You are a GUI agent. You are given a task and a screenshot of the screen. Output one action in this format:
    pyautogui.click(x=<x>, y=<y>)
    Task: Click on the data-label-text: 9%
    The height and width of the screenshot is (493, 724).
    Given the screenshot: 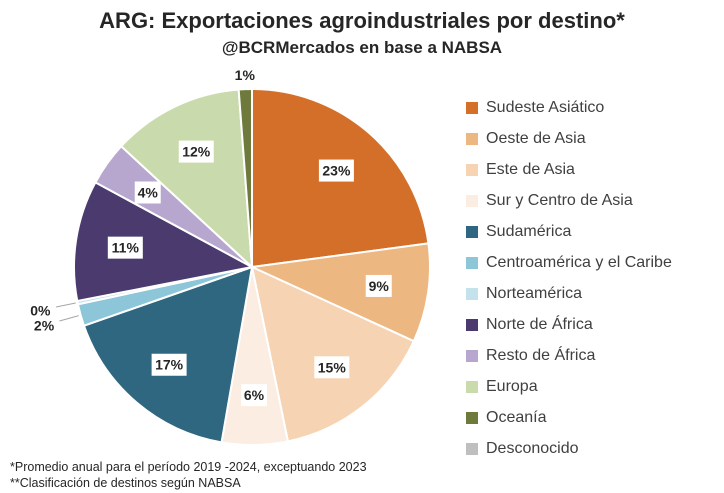 What is the action you would take?
    pyautogui.click(x=379, y=286)
    